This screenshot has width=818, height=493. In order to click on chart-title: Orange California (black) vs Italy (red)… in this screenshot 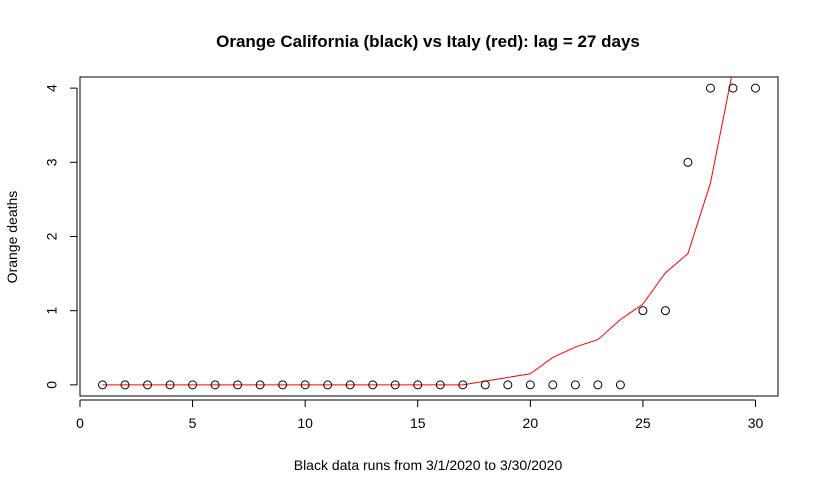, I will do `click(428, 41)`.